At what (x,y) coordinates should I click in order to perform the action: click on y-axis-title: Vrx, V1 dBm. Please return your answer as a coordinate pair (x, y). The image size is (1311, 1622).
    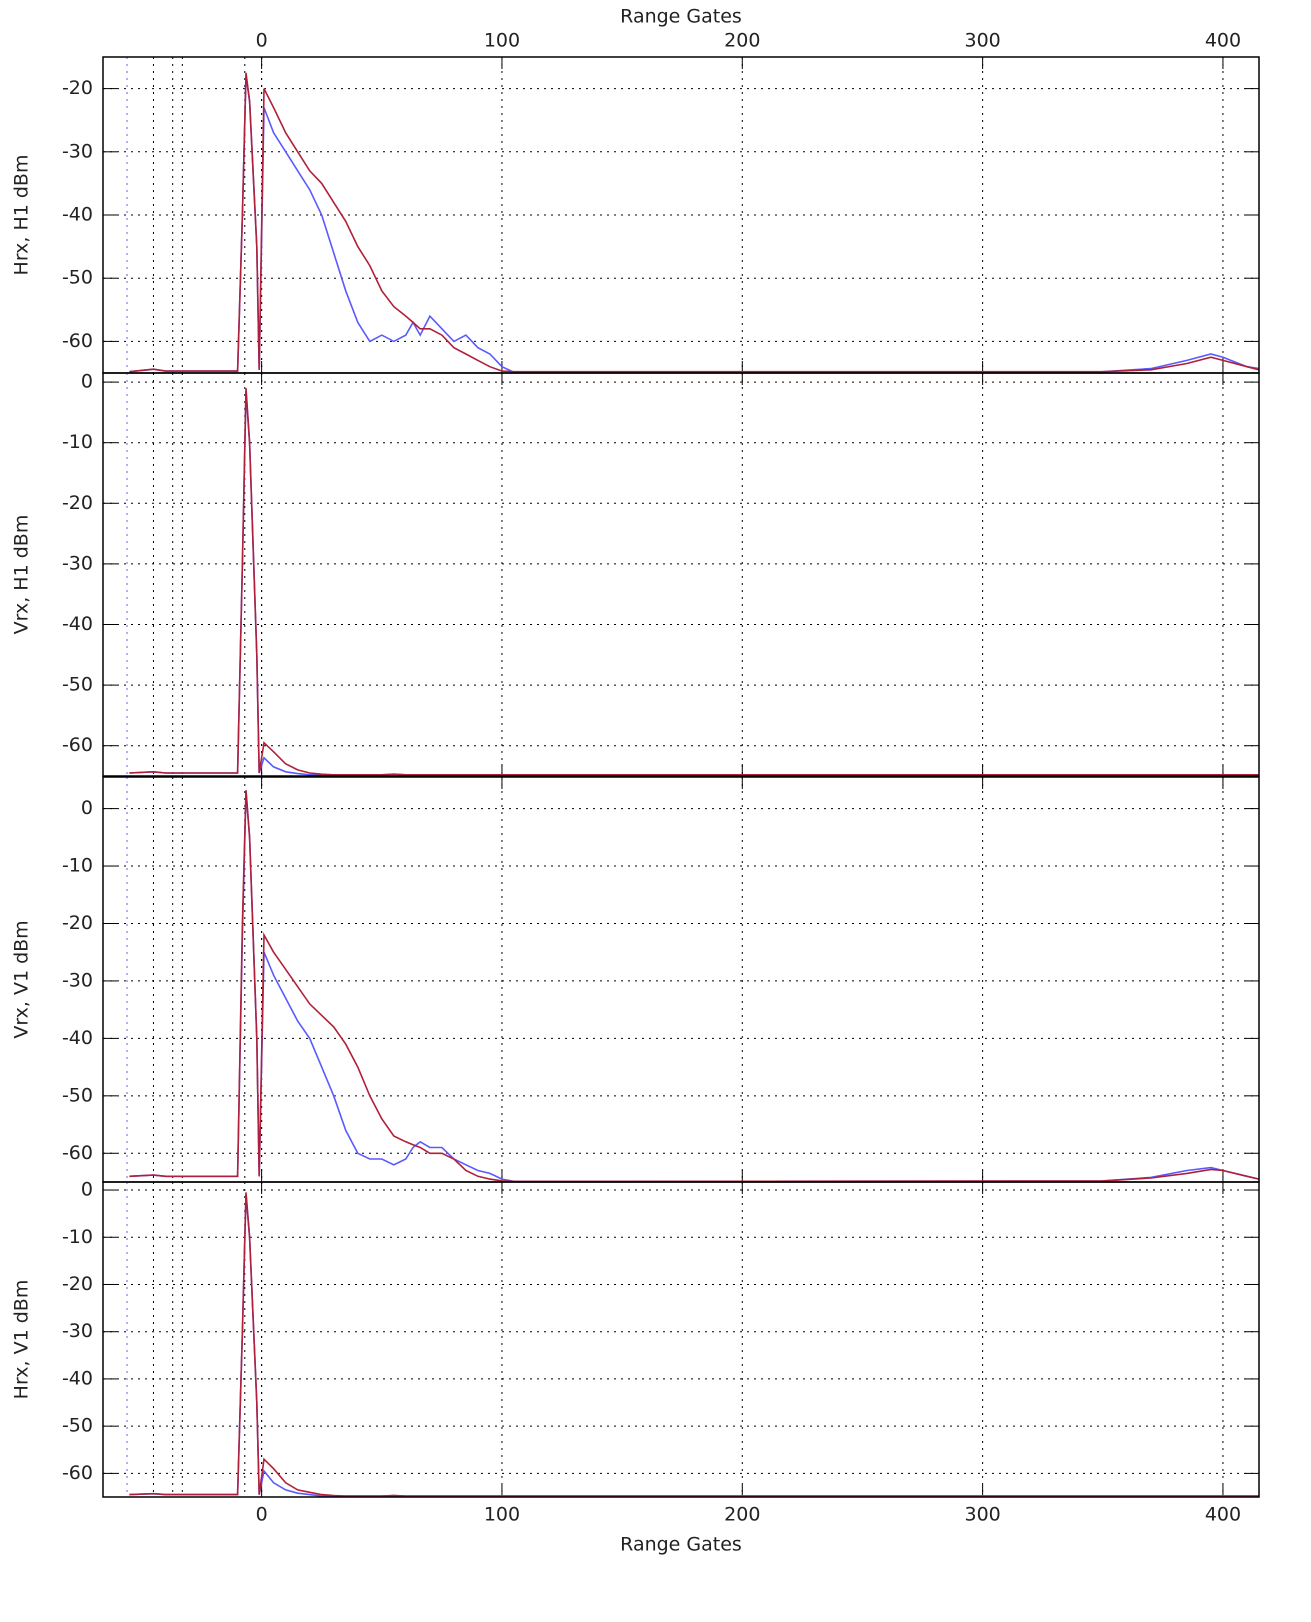
    Looking at the image, I should click on (22, 979).